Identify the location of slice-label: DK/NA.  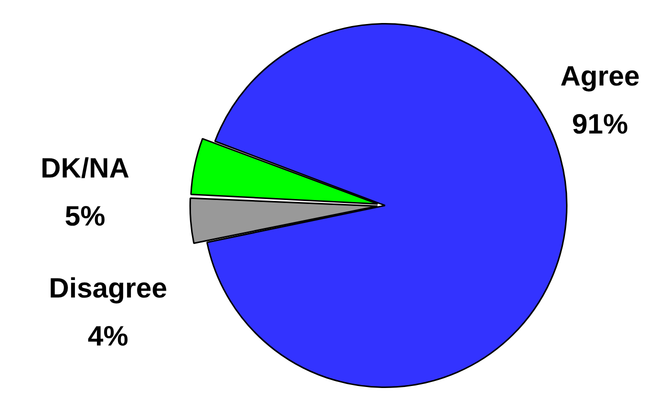
(85, 168).